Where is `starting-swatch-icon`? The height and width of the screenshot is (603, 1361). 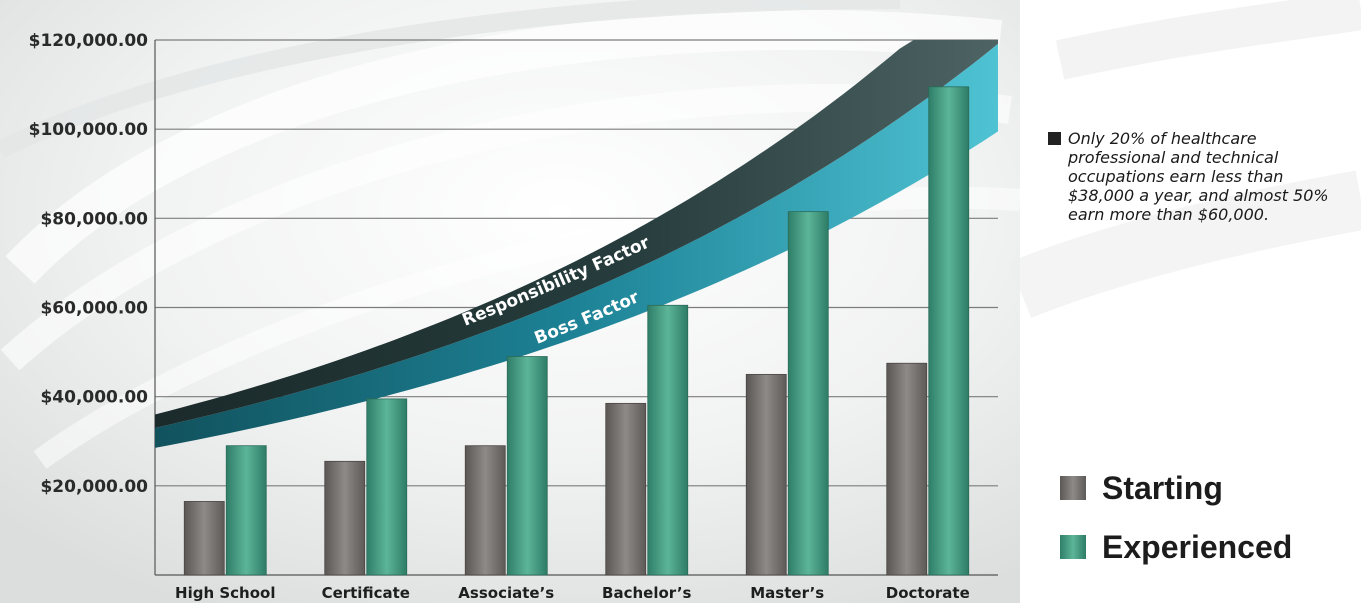 starting-swatch-icon is located at coordinates (1073, 488).